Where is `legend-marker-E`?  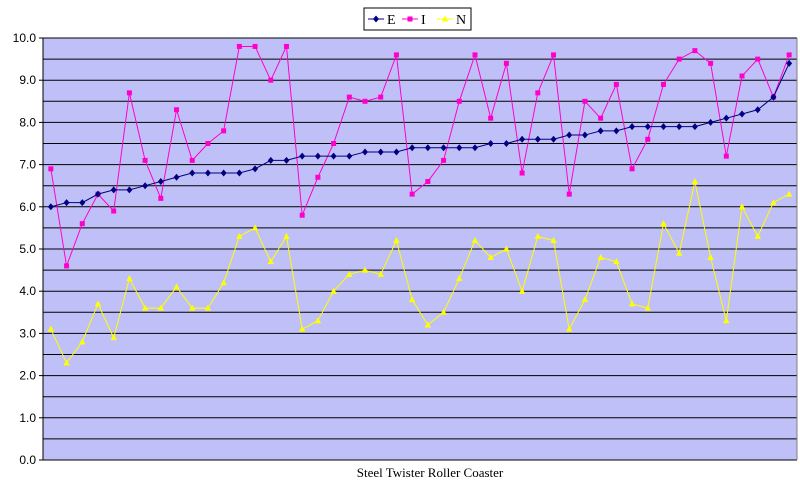 legend-marker-E is located at coordinates (376, 19).